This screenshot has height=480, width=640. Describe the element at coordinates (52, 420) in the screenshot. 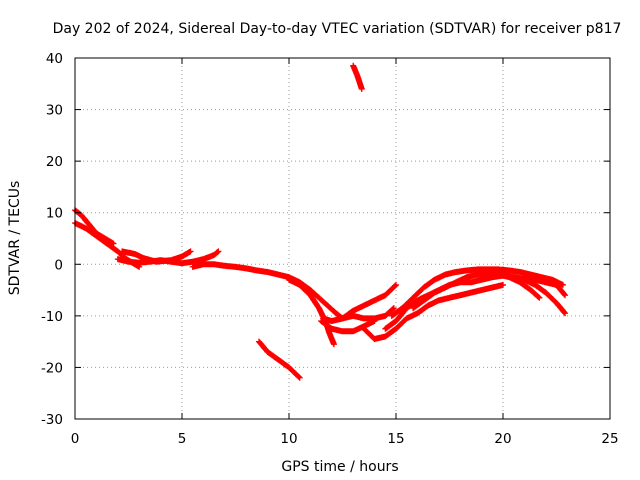

I see `y-tick-label: -30` at that location.